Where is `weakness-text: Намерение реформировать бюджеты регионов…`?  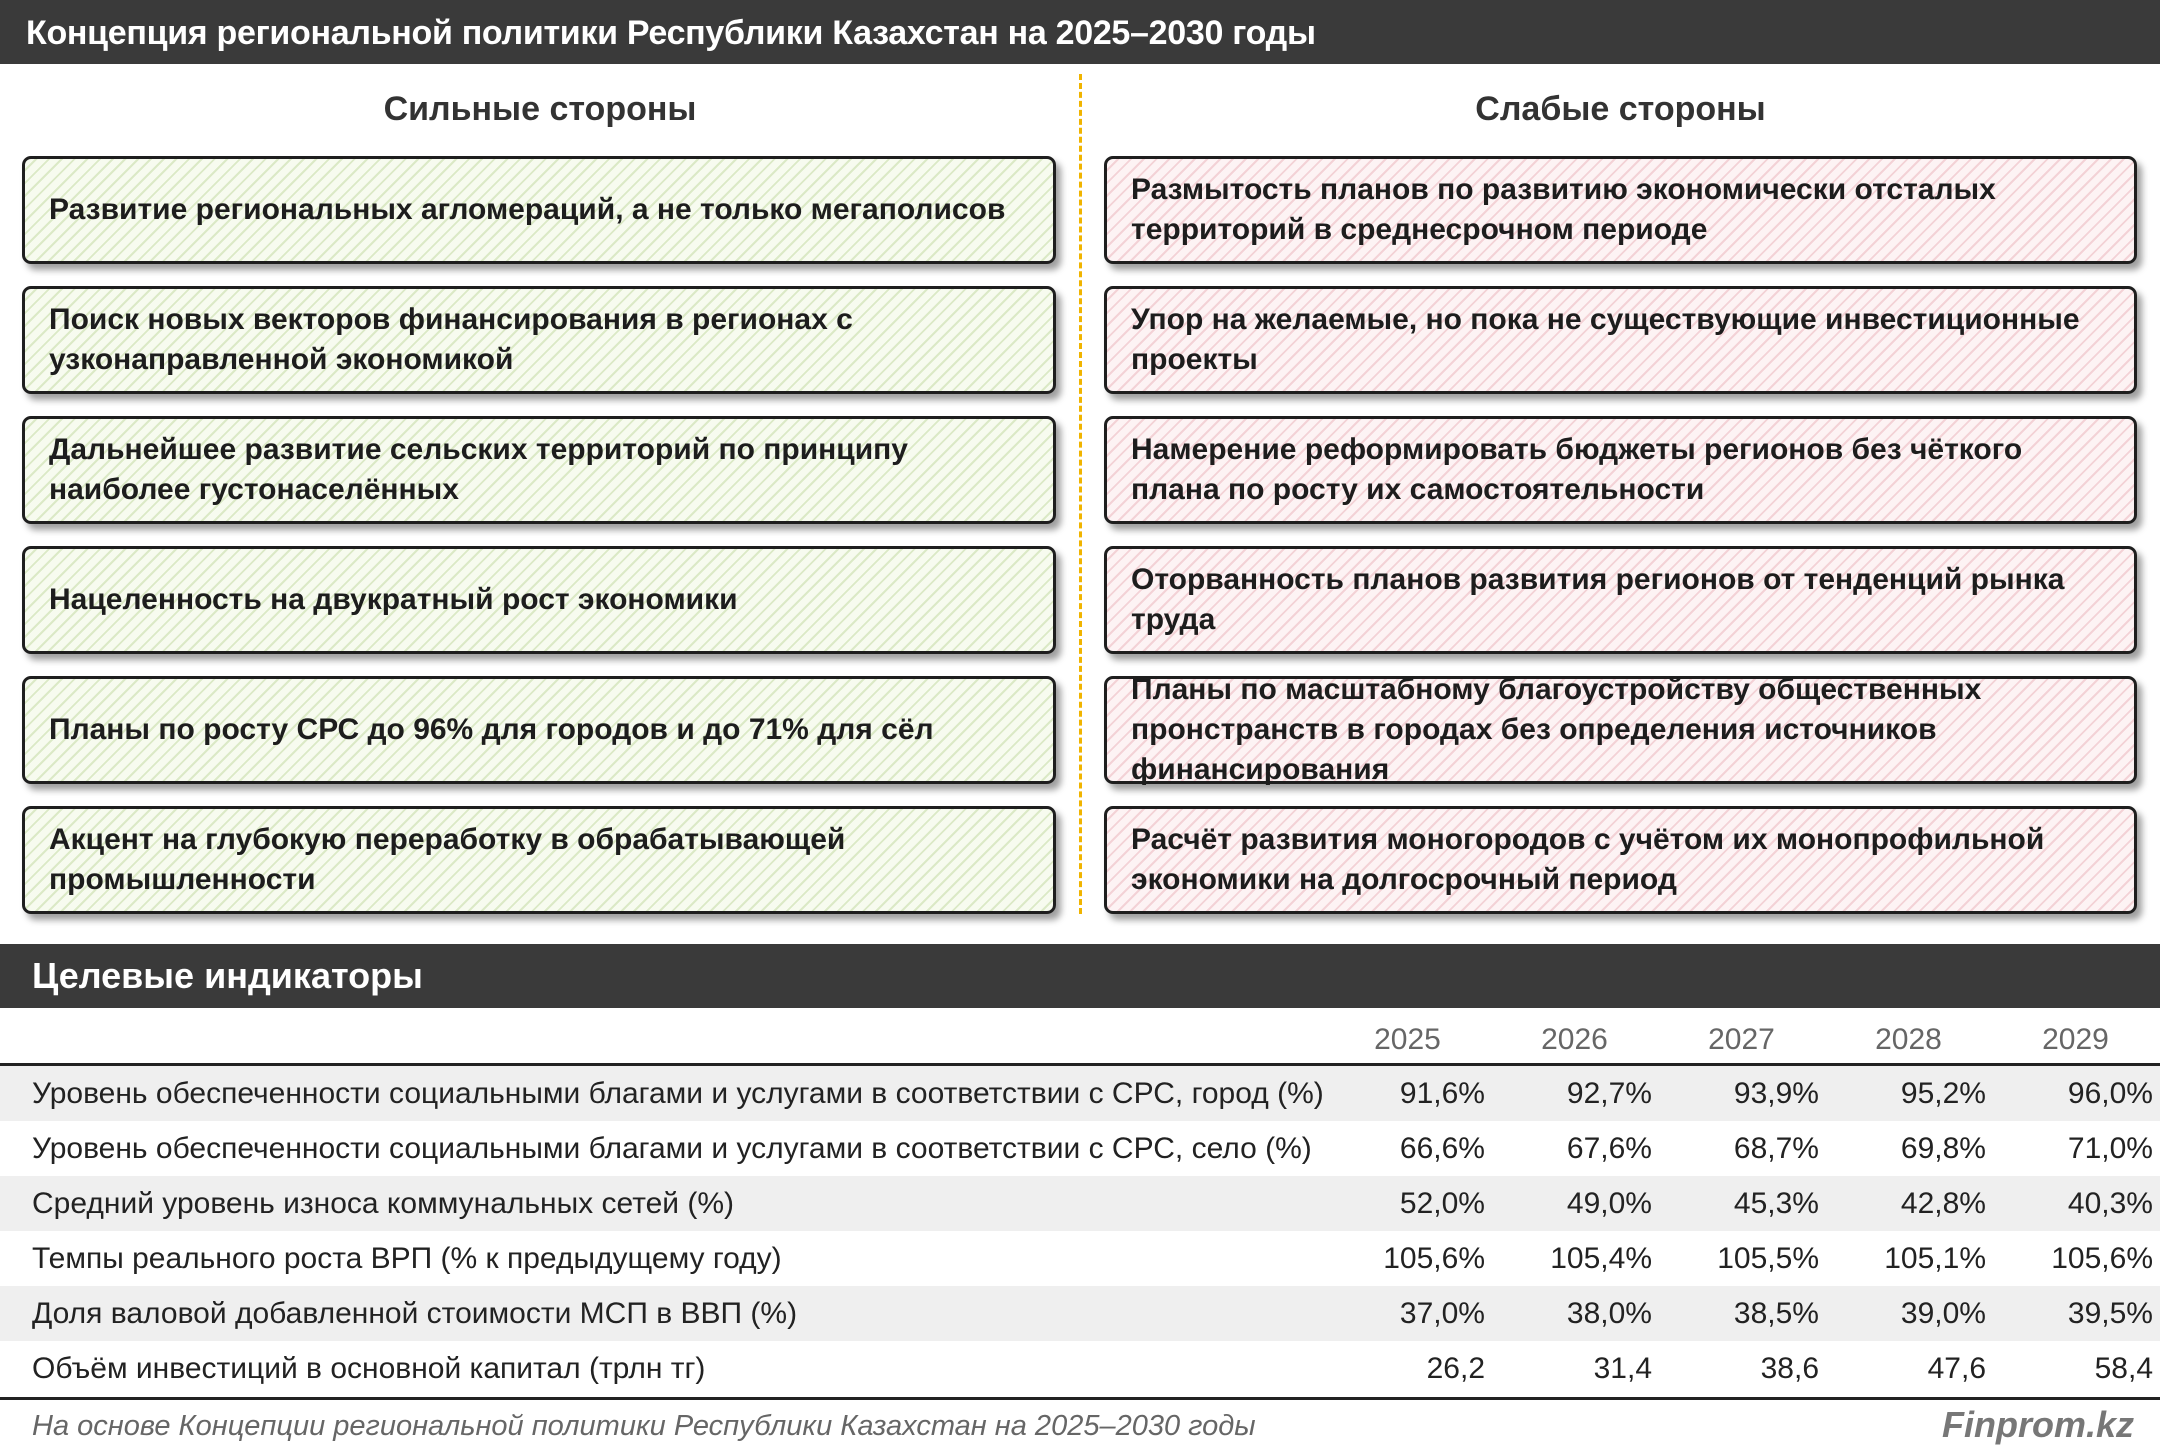 weakness-text: Намерение реформировать бюджеты регионов… is located at coordinates (1577, 469).